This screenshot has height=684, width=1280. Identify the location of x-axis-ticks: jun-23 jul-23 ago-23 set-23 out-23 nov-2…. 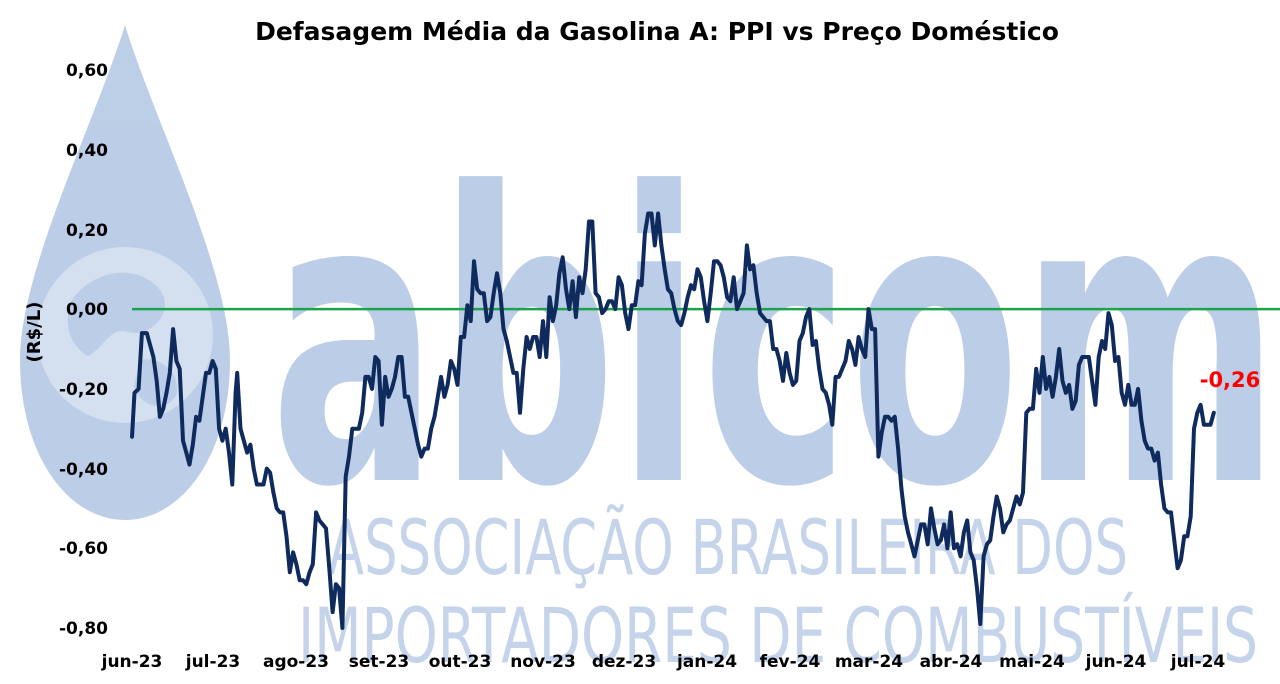
(663, 662).